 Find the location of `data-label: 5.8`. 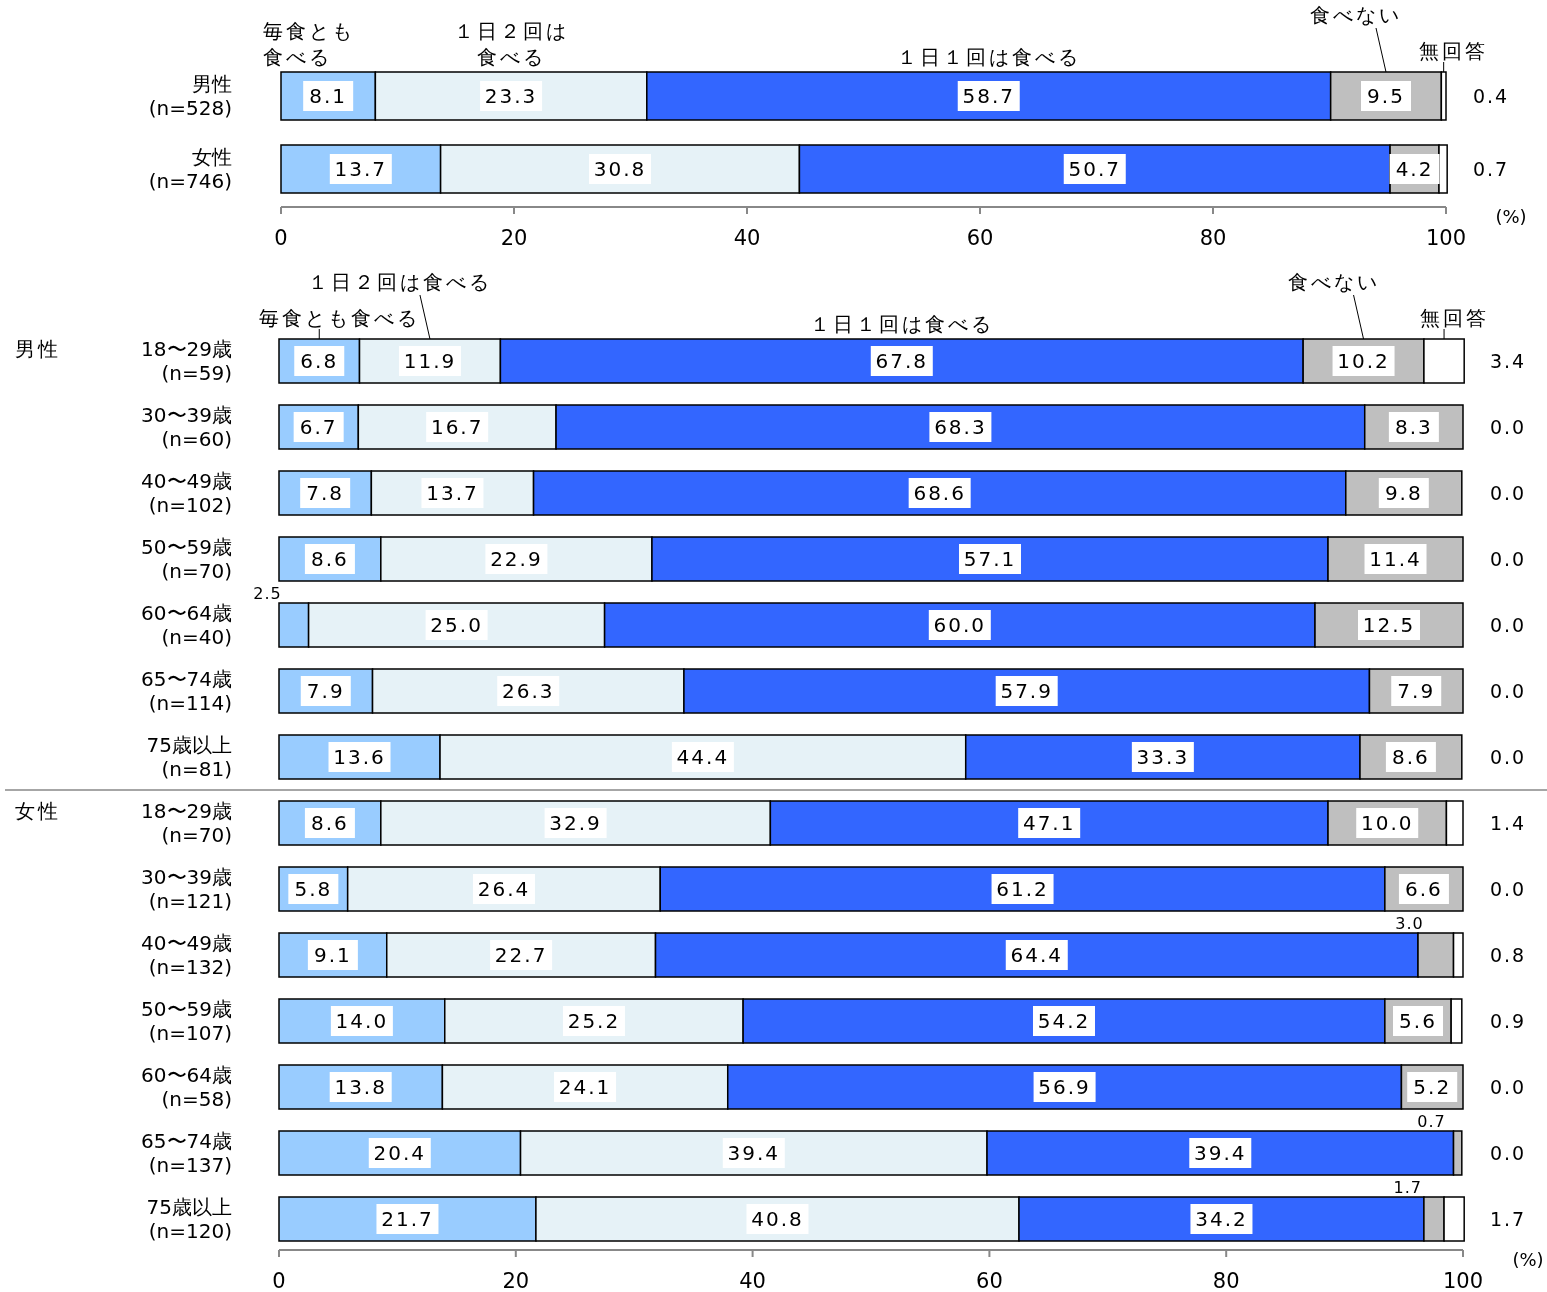

data-label: 5.8 is located at coordinates (313, 889).